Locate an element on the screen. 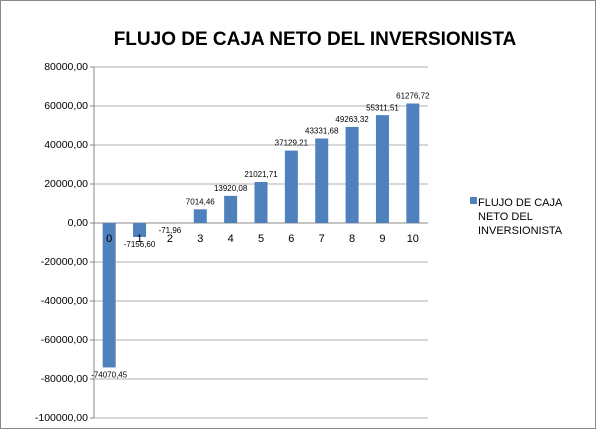  x-tick-label: 10 is located at coordinates (413, 239).